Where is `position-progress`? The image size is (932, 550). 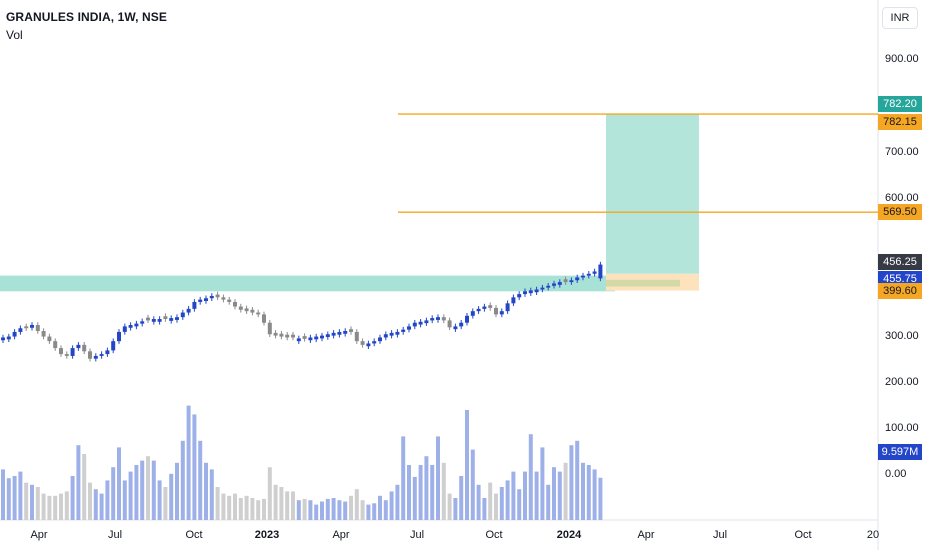
position-progress is located at coordinates (643, 283).